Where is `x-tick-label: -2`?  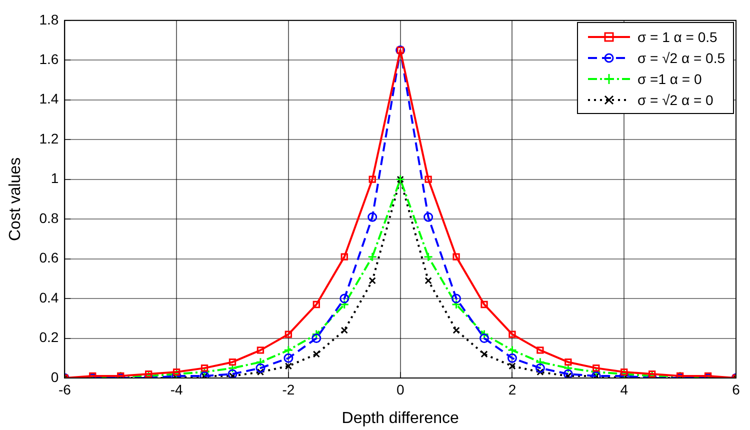
x-tick-label: -2 is located at coordinates (288, 389).